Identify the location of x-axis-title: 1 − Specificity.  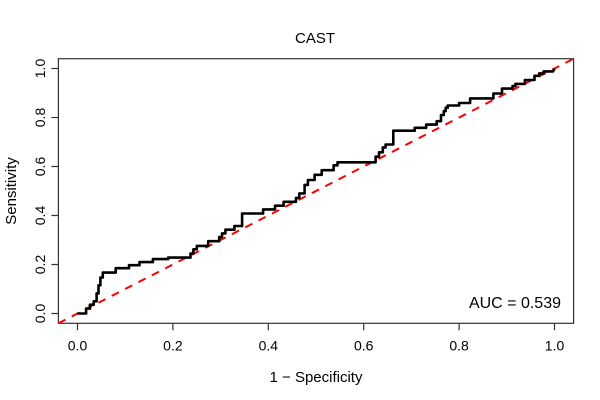
(316, 377).